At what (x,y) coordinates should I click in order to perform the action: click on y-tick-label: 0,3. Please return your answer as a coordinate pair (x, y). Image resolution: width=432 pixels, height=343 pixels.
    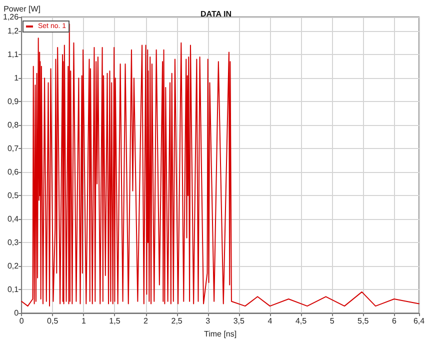
    Looking at the image, I should click on (13, 243).